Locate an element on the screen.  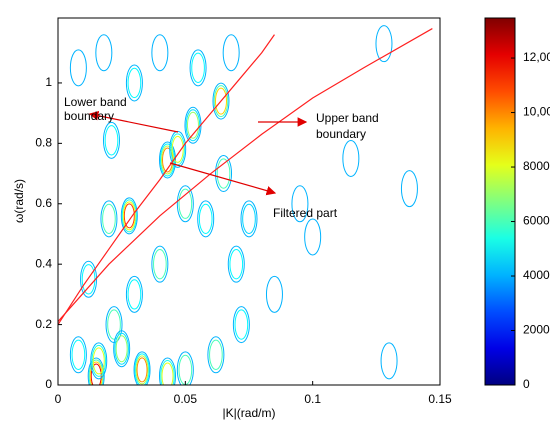
arrow is located at coordinates (223, 179).